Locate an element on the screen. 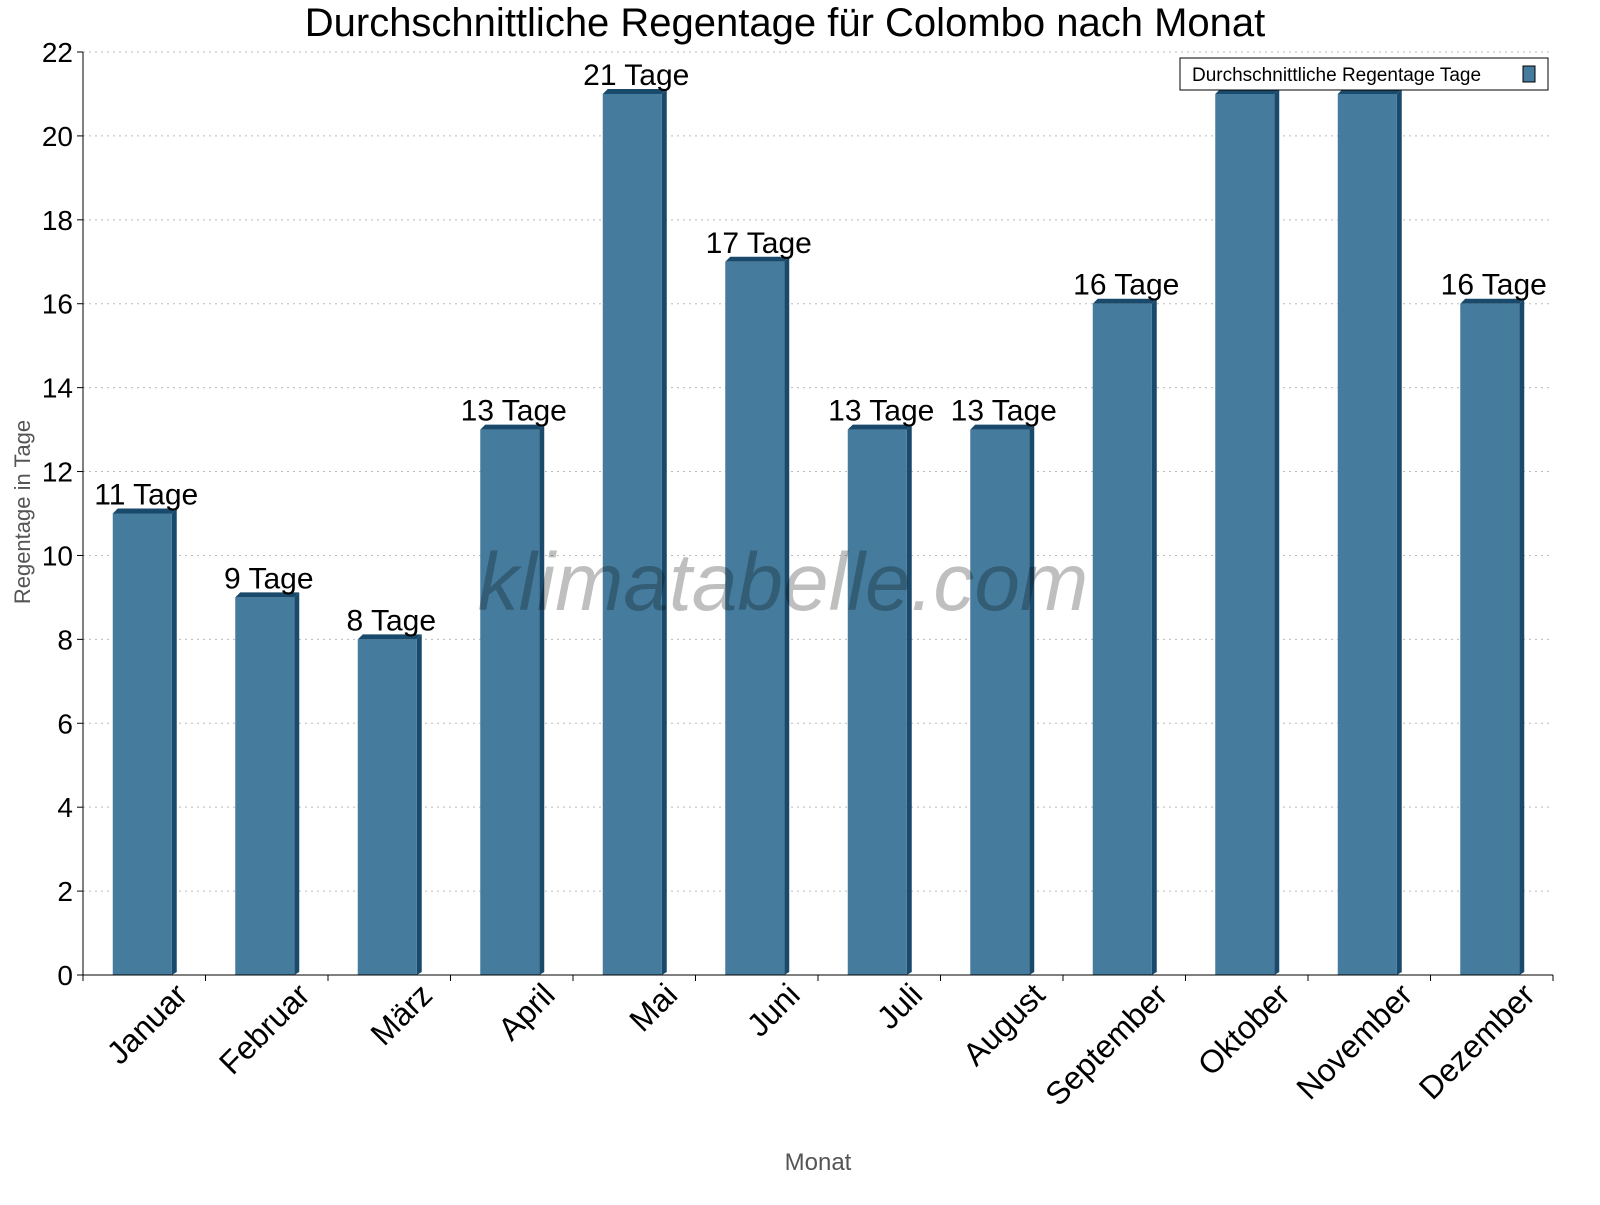  bar-januar is located at coordinates (144, 741).